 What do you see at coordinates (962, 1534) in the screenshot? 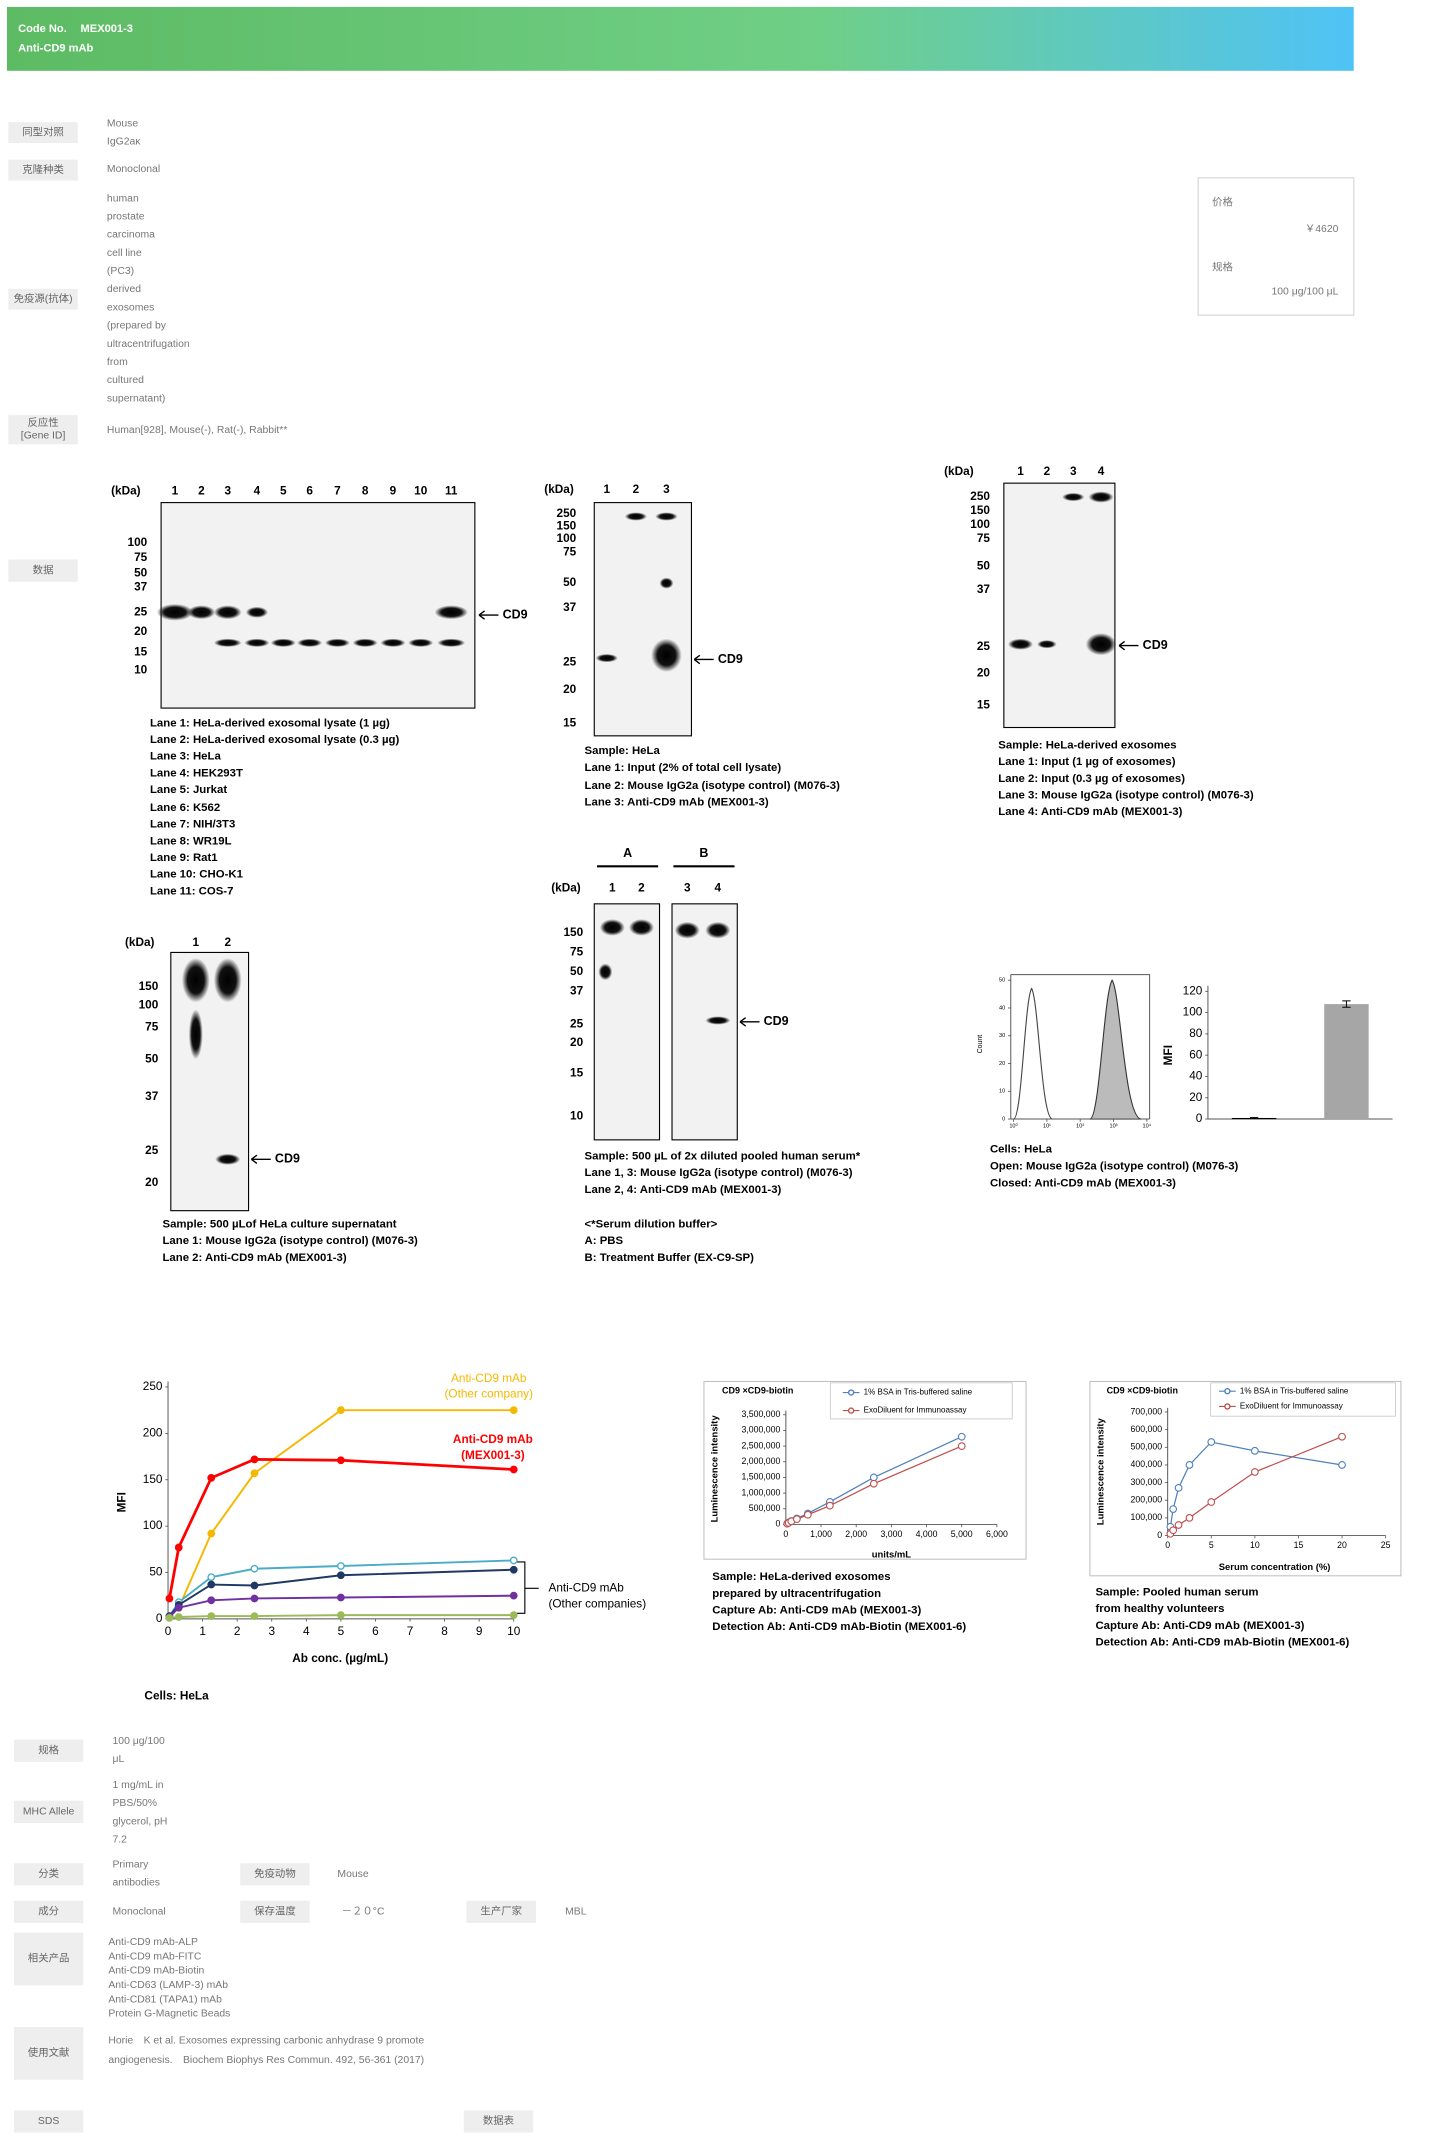
I see `x-tick-label: 5,000` at bounding box center [962, 1534].